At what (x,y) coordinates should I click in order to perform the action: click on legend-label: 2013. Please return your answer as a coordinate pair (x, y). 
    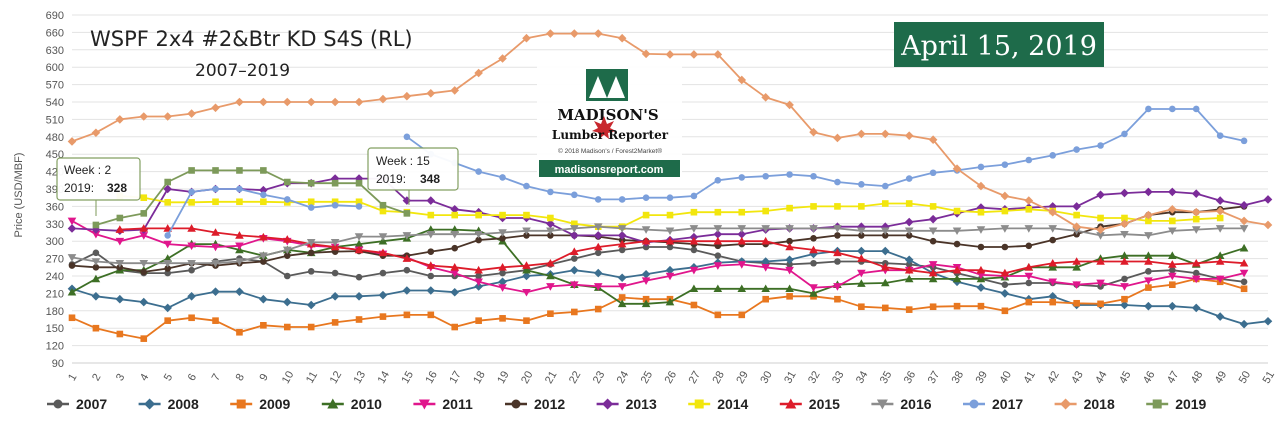
    Looking at the image, I should click on (641, 404).